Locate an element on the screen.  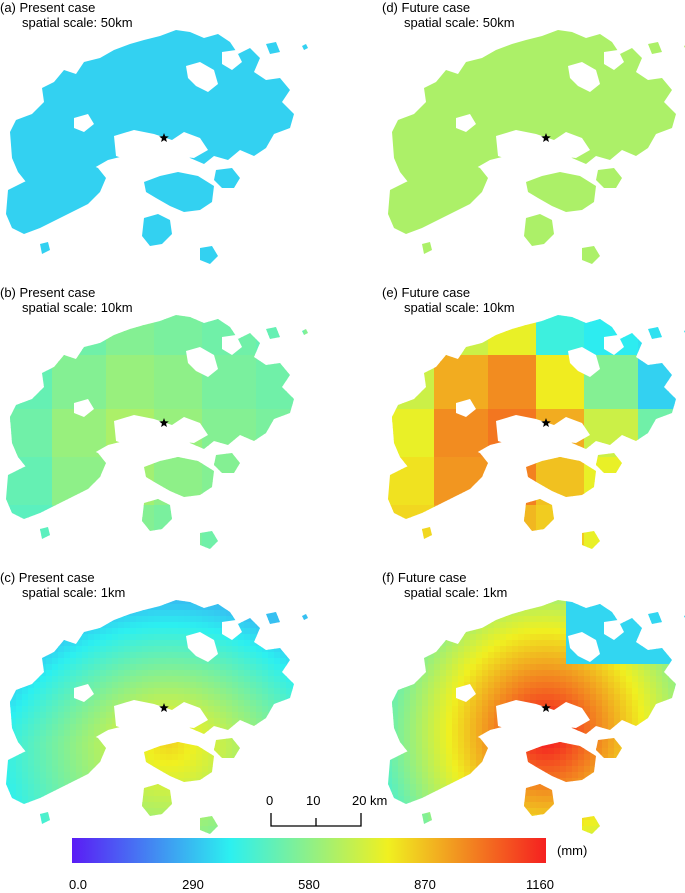
scale-bar-line is located at coordinates (316, 820).